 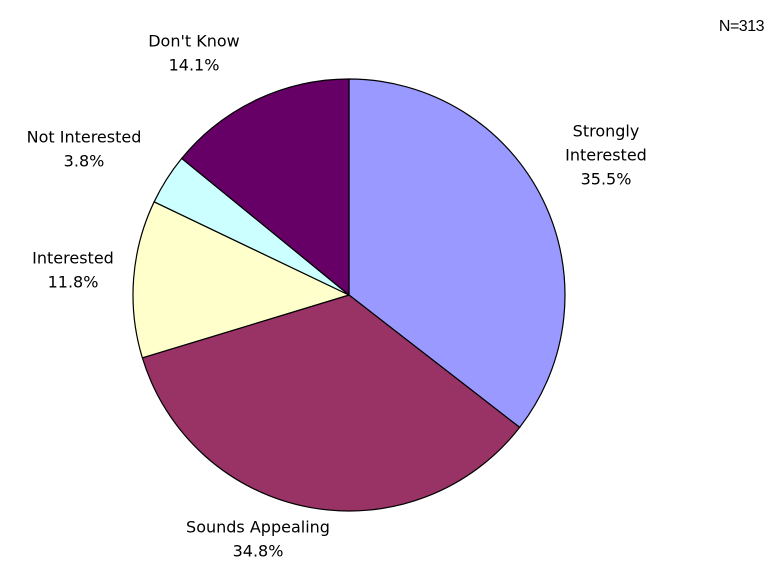 What do you see at coordinates (606, 179) in the screenshot?
I see `slice-value-label: 35.5%` at bounding box center [606, 179].